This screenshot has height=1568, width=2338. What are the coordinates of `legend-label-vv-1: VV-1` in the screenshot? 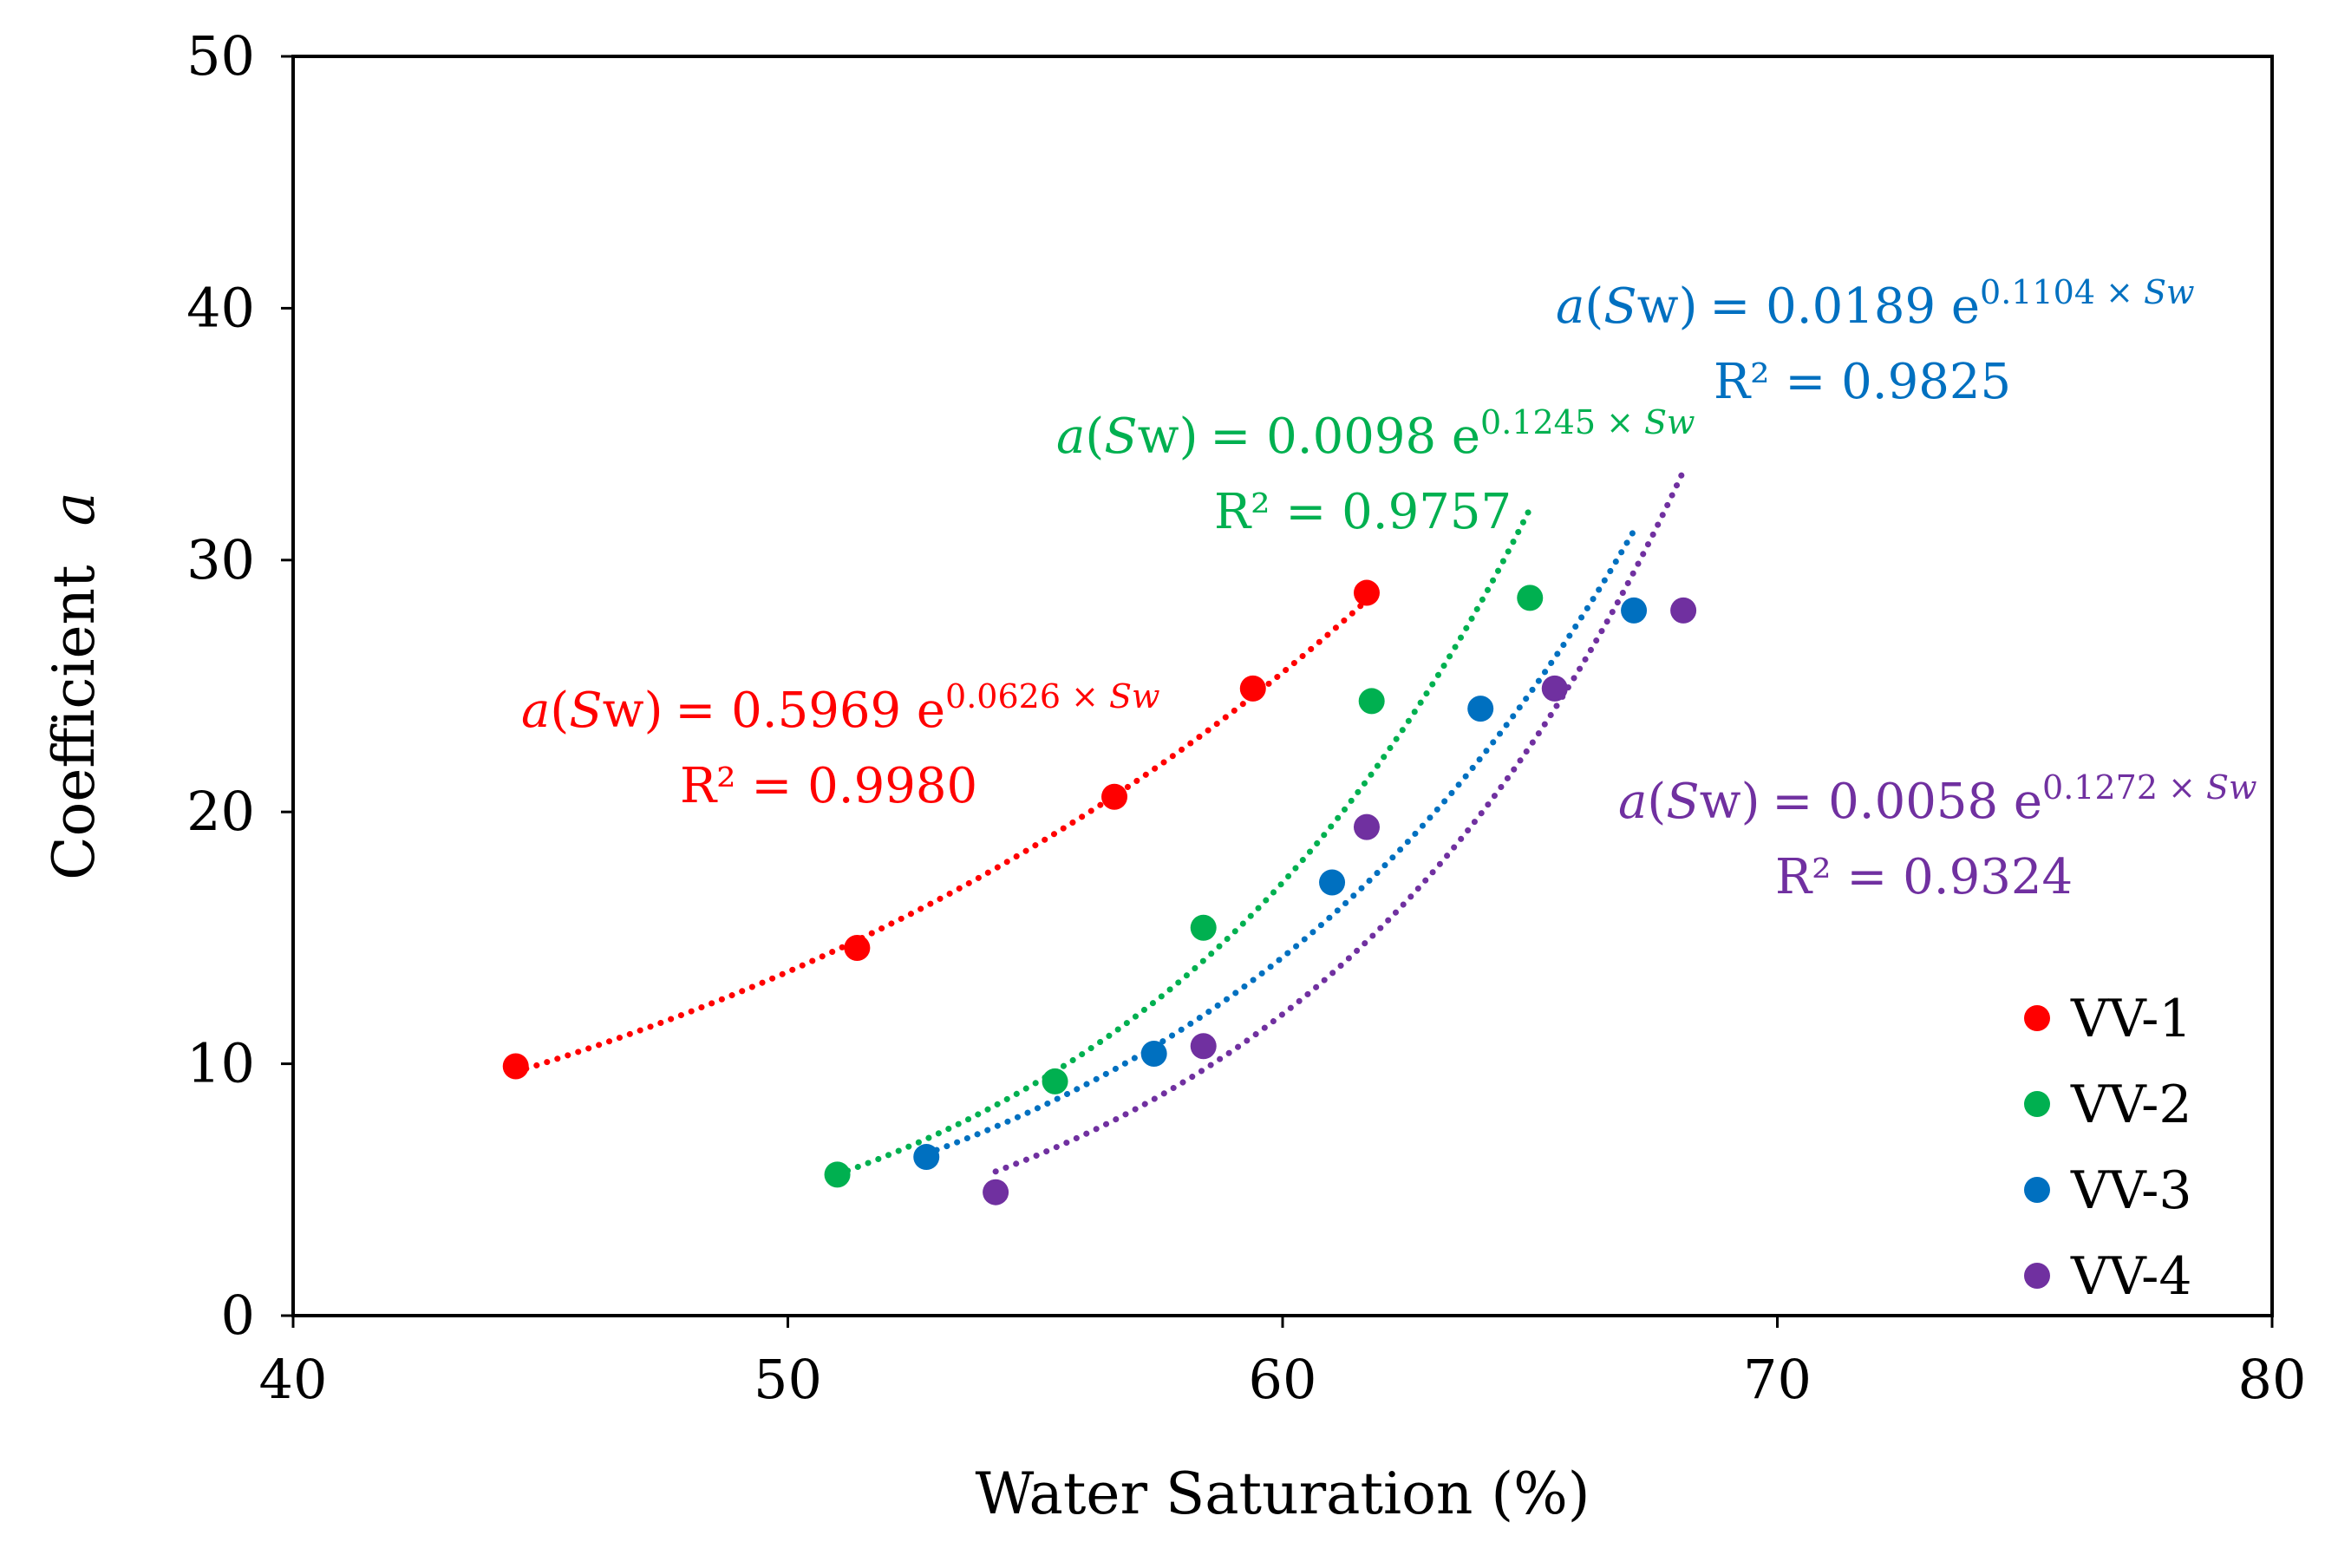 It's located at (2131, 1019).